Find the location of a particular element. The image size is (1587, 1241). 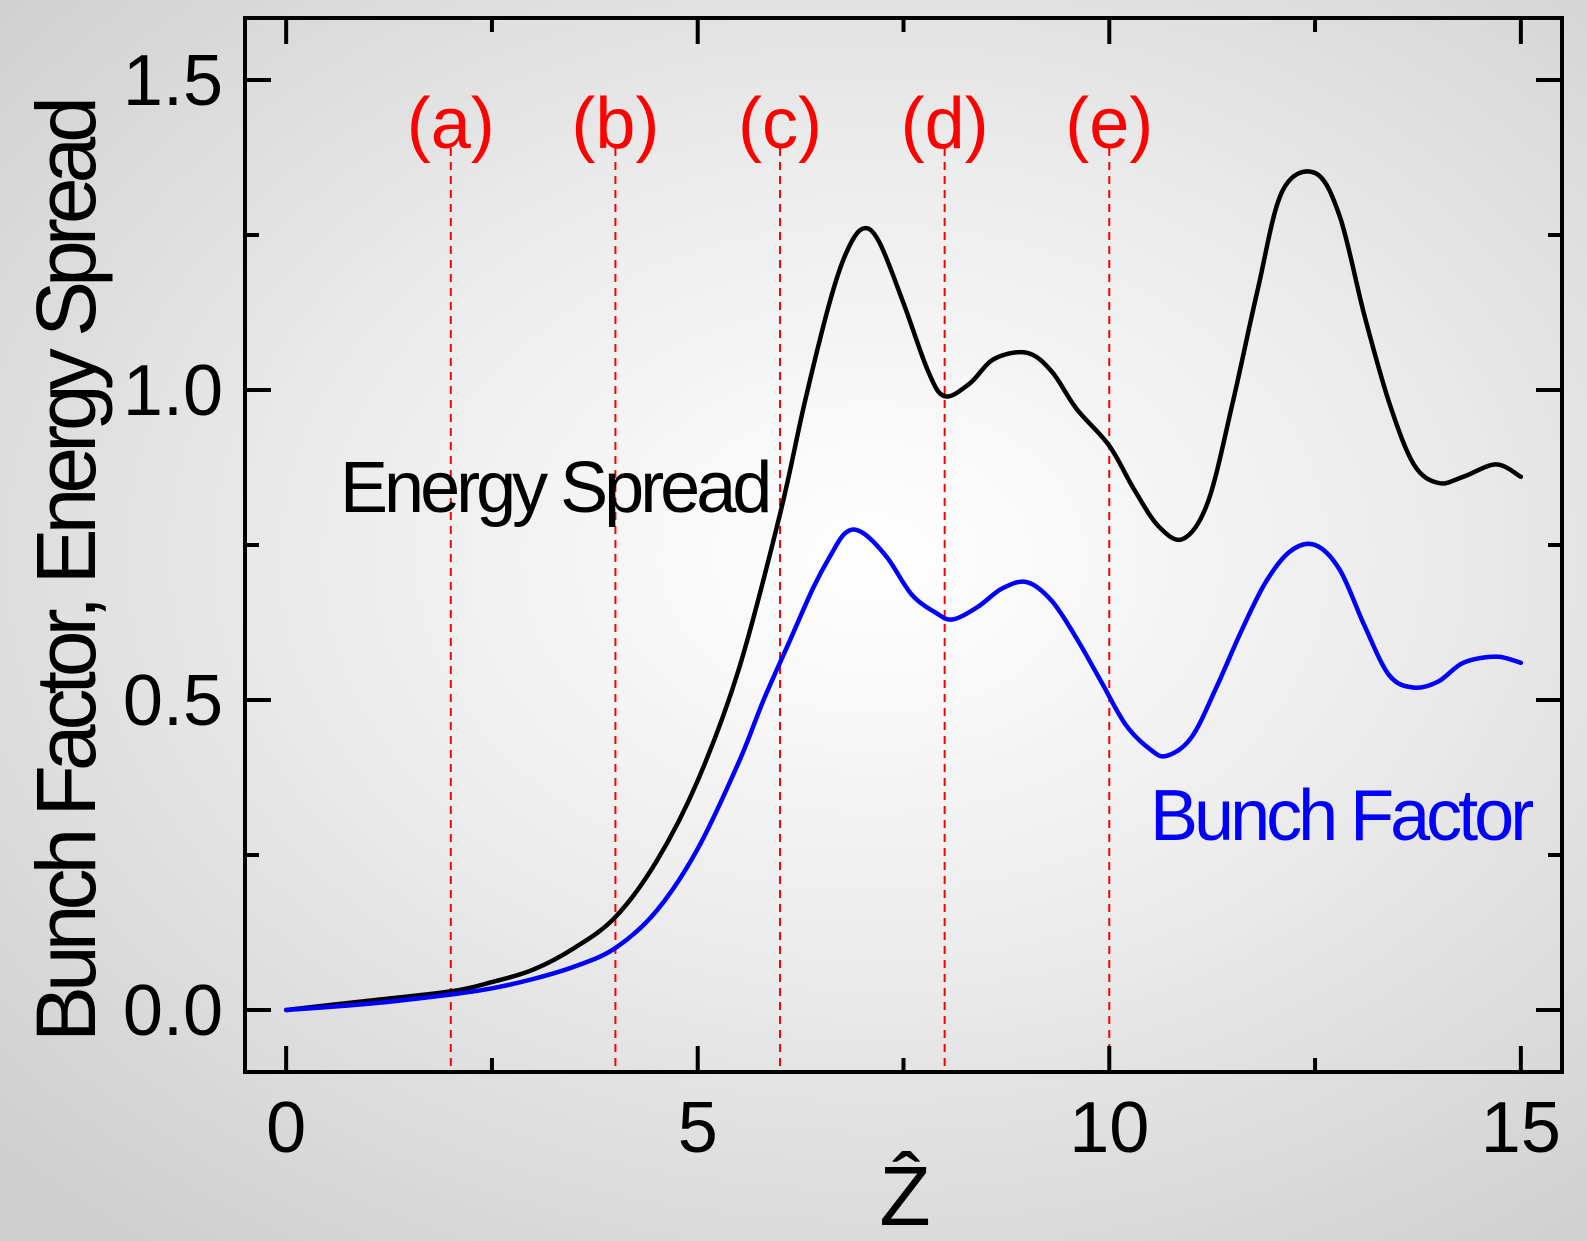

x-axis-title: Ẑ is located at coordinates (904, 1195).